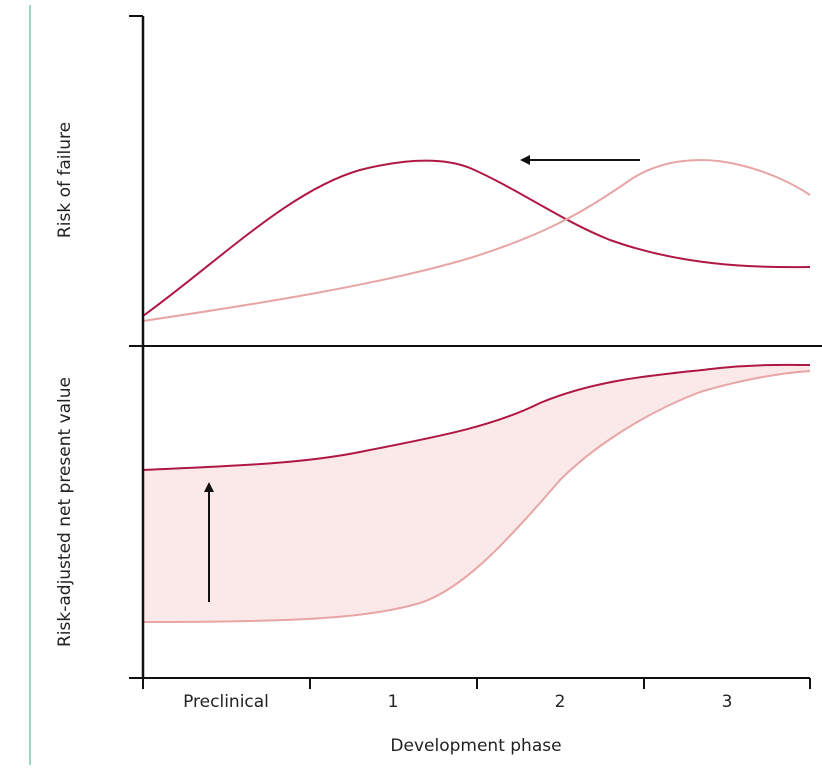 The image size is (822, 769). What do you see at coordinates (727, 702) in the screenshot?
I see `x-category: 3` at bounding box center [727, 702].